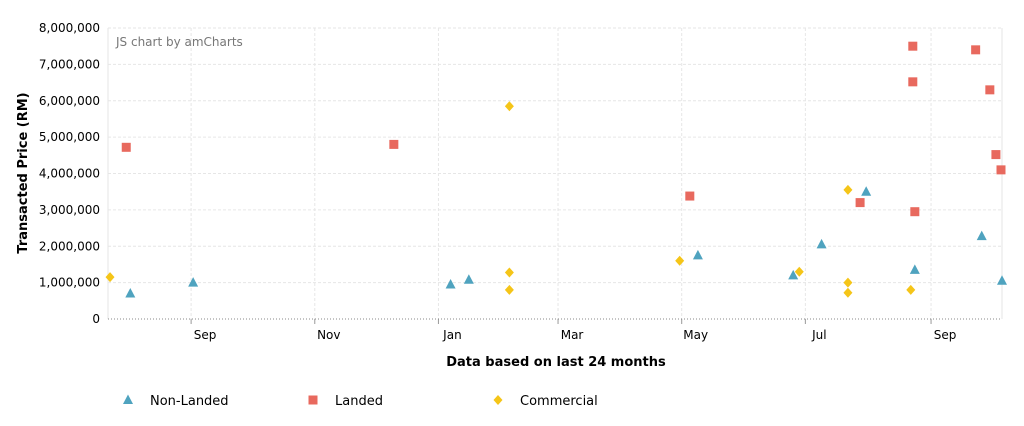 Image resolution: width=1024 pixels, height=426 pixels. What do you see at coordinates (96, 319) in the screenshot?
I see `y-tick-label: 0` at bounding box center [96, 319].